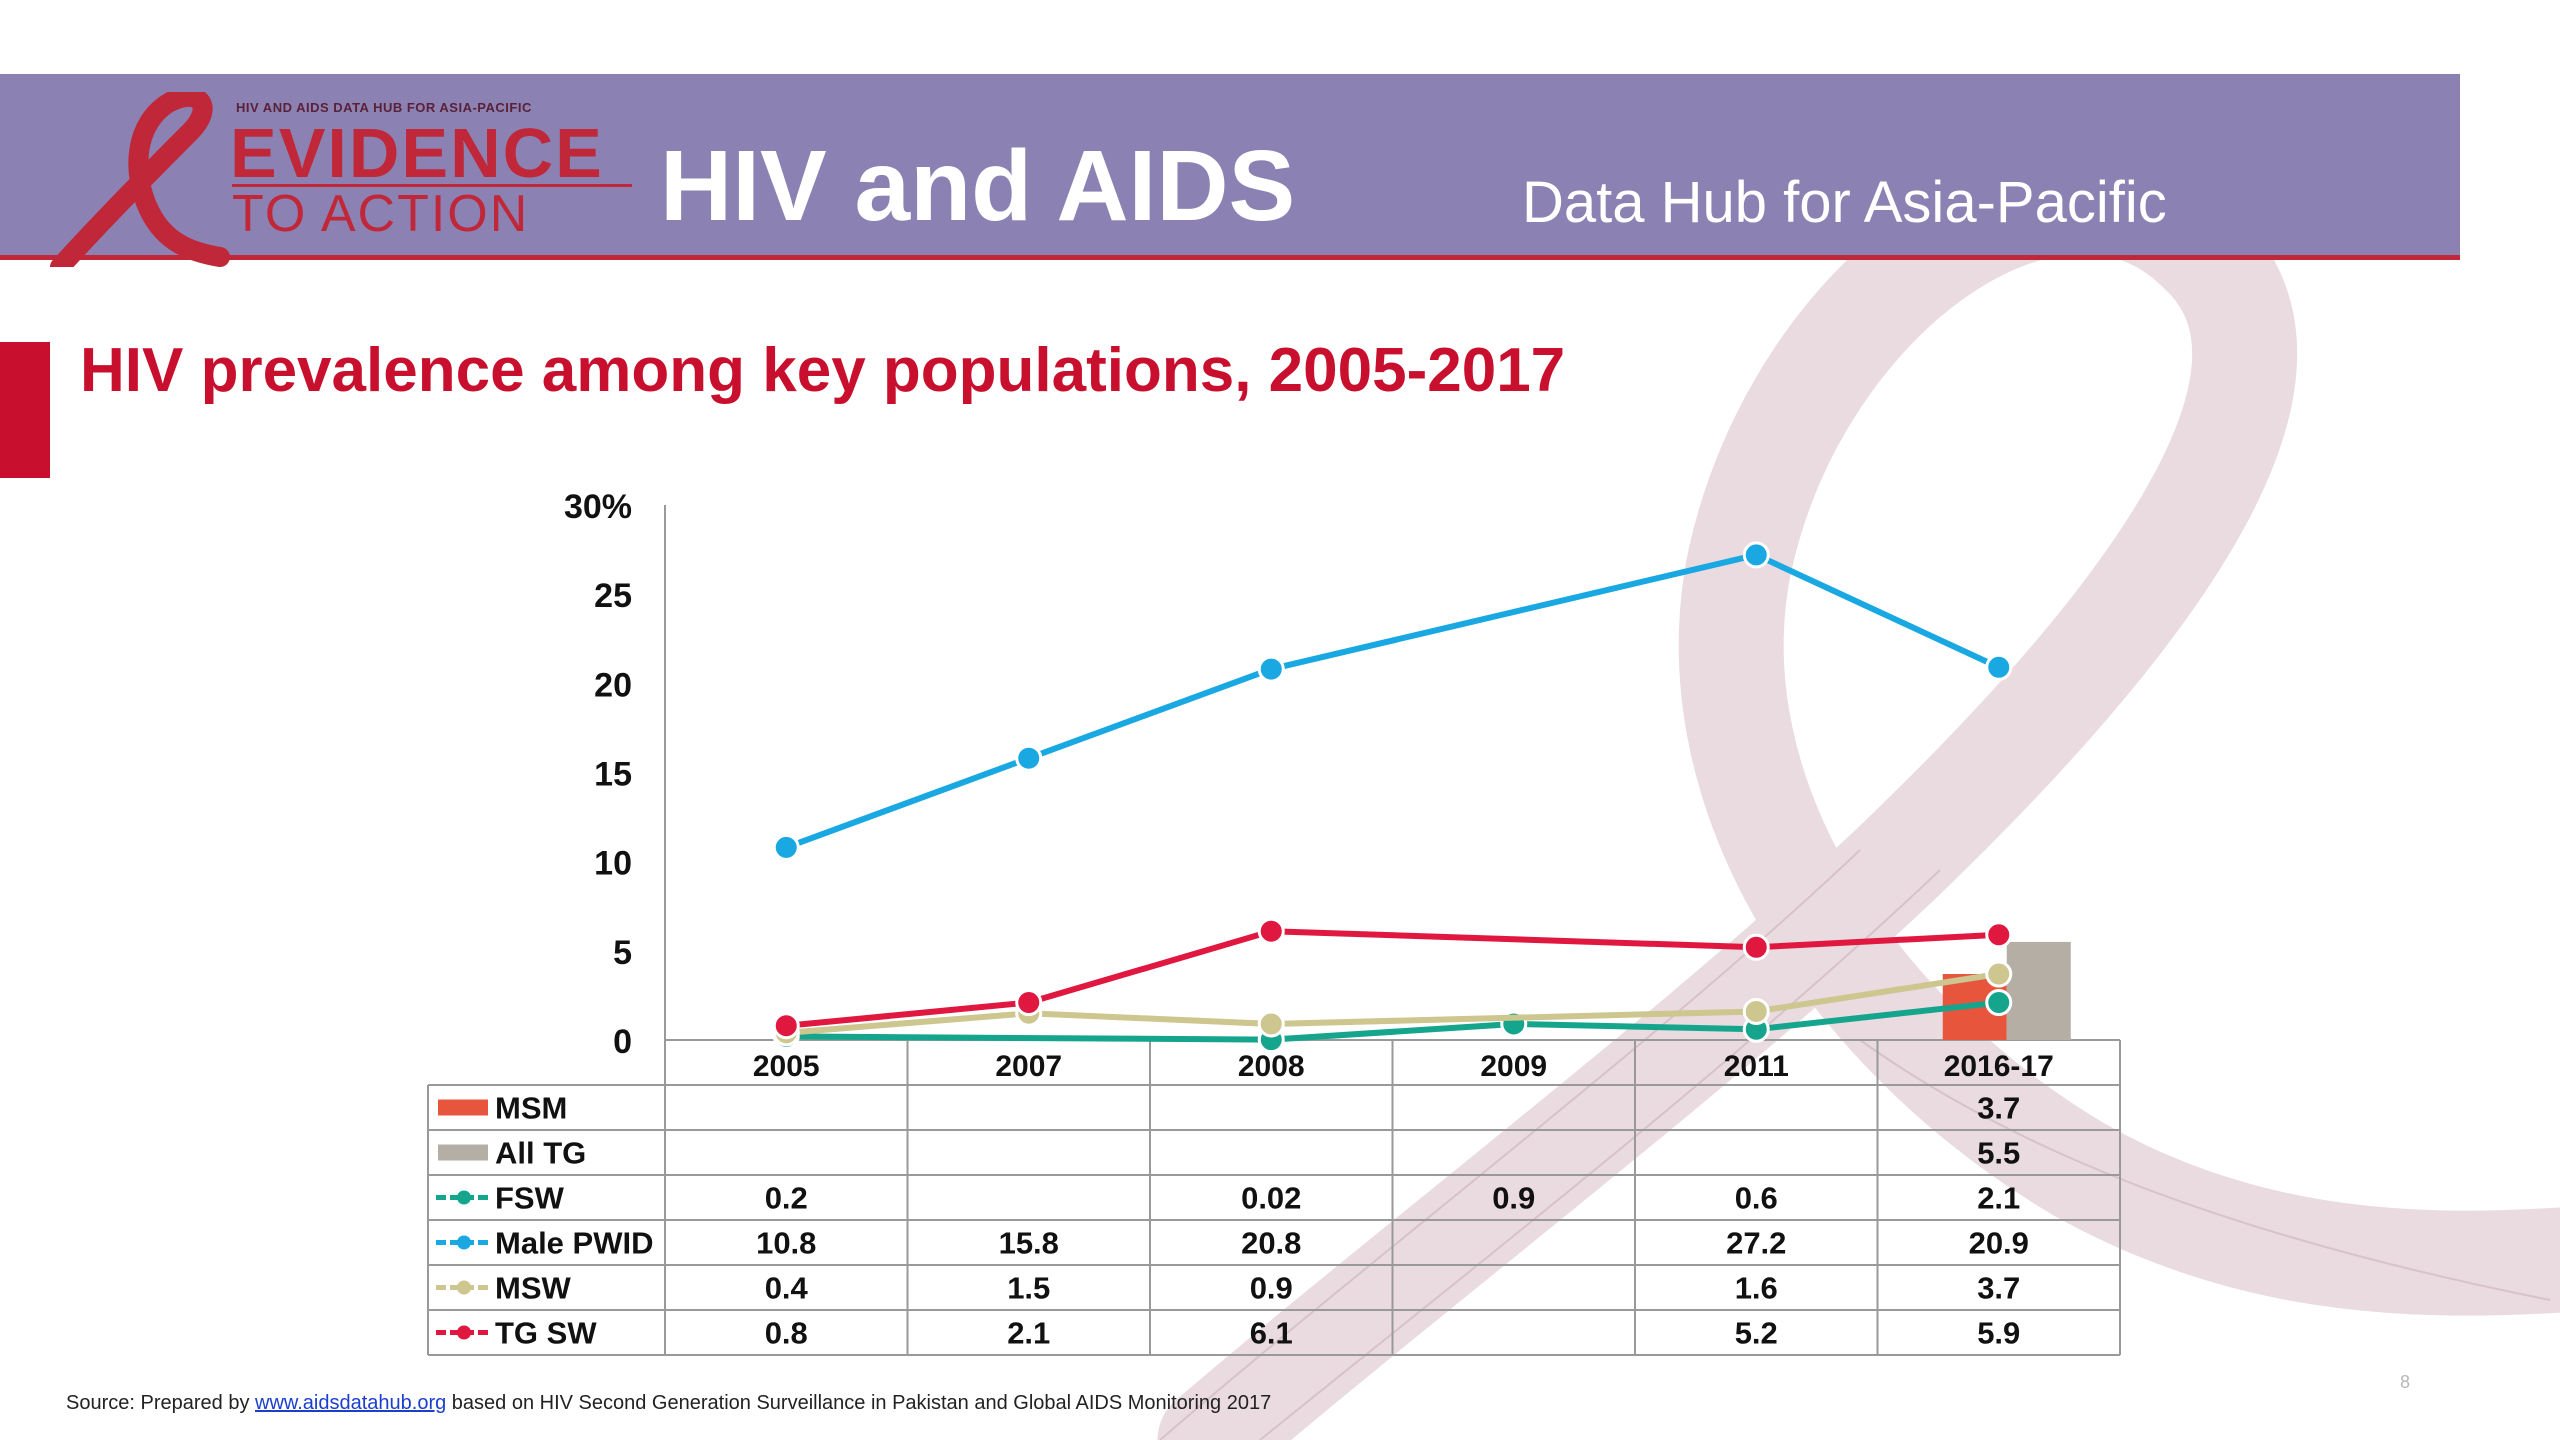  Describe the element at coordinates (2405, 1382) in the screenshot. I see `page-number: 8` at that location.